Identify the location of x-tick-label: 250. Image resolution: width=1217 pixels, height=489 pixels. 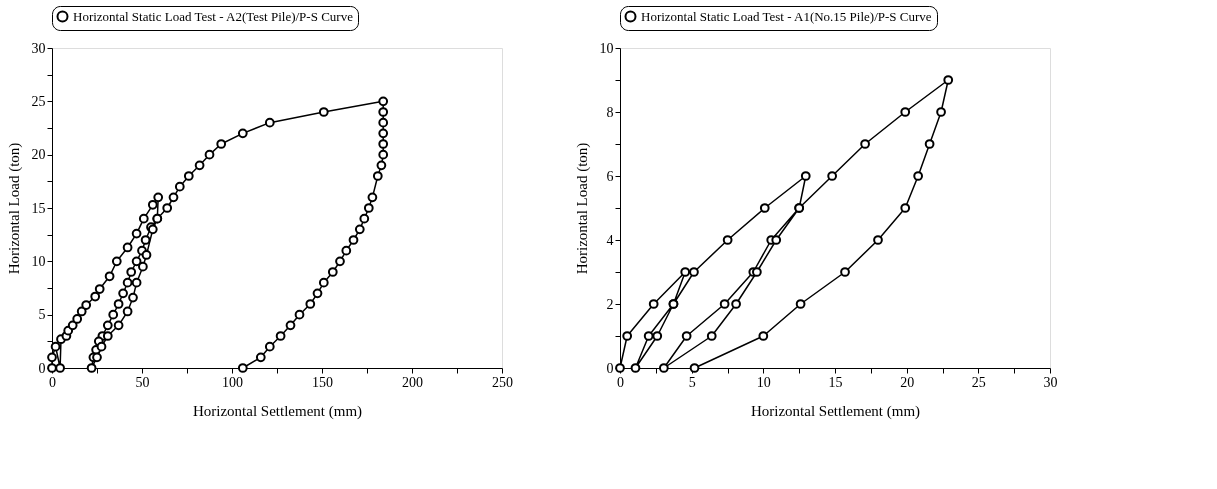
(502, 382).